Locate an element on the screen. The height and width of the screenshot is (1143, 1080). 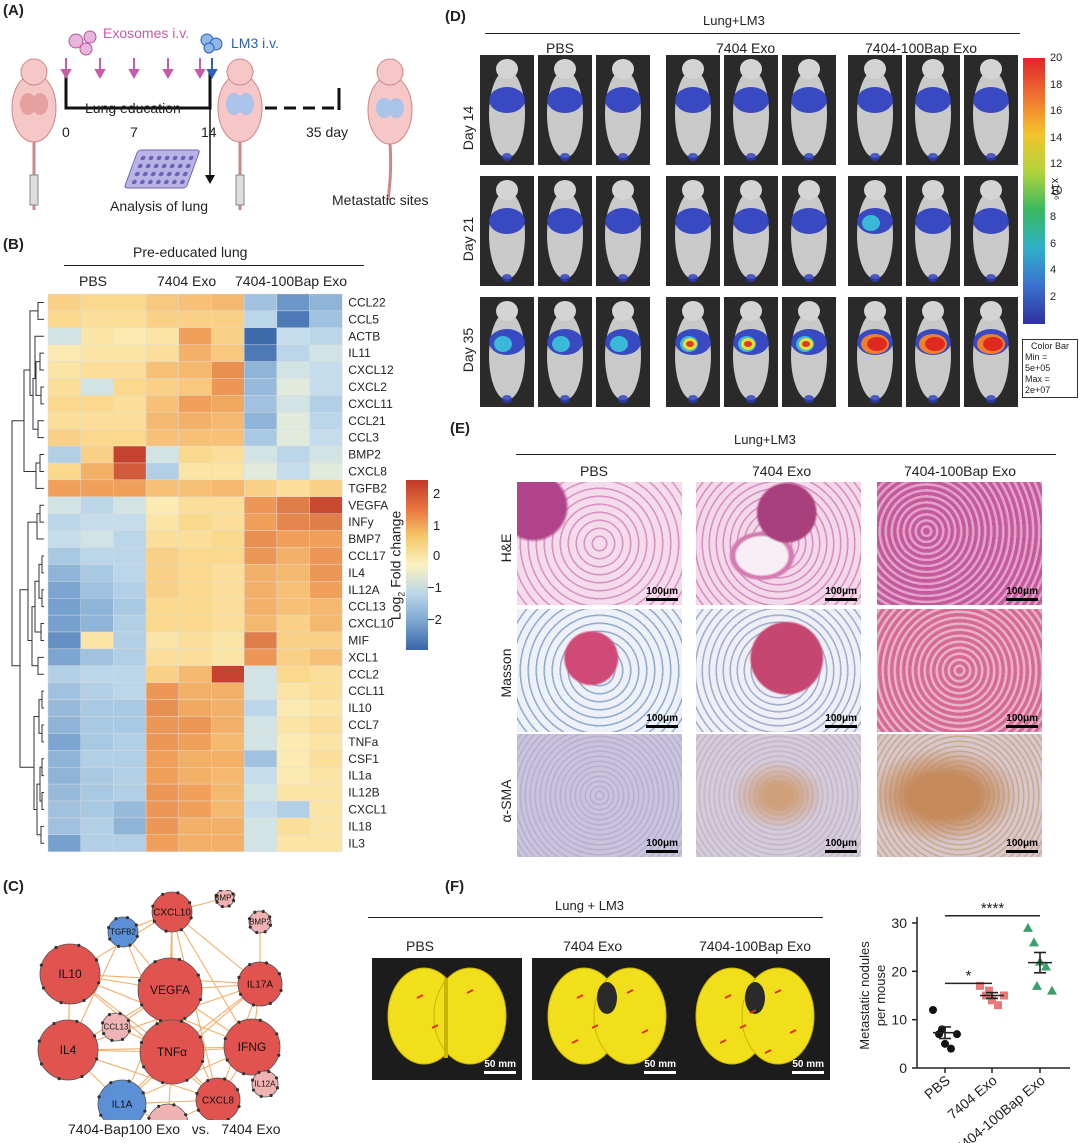
timeline is located at coordinates (202, 128).